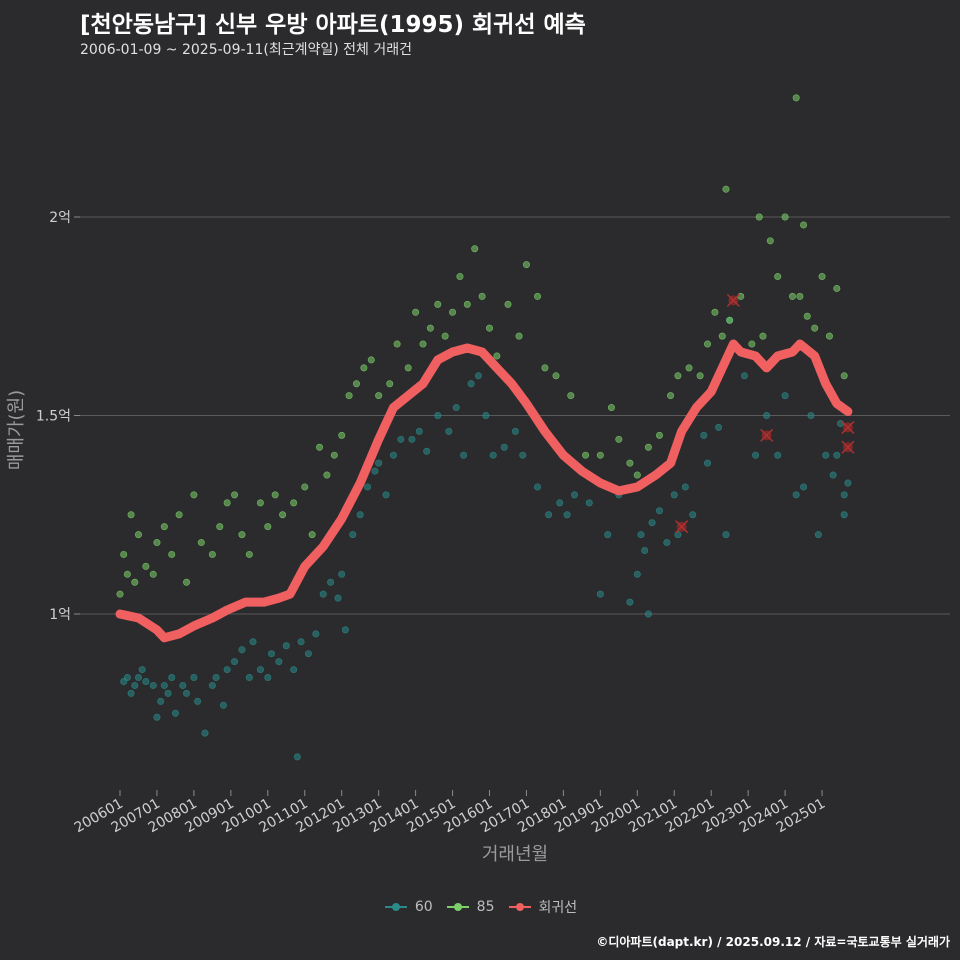 This screenshot has height=960, width=960. Describe the element at coordinates (16, 430) in the screenshot. I see `y-axis-label: 매매가(원)` at that location.